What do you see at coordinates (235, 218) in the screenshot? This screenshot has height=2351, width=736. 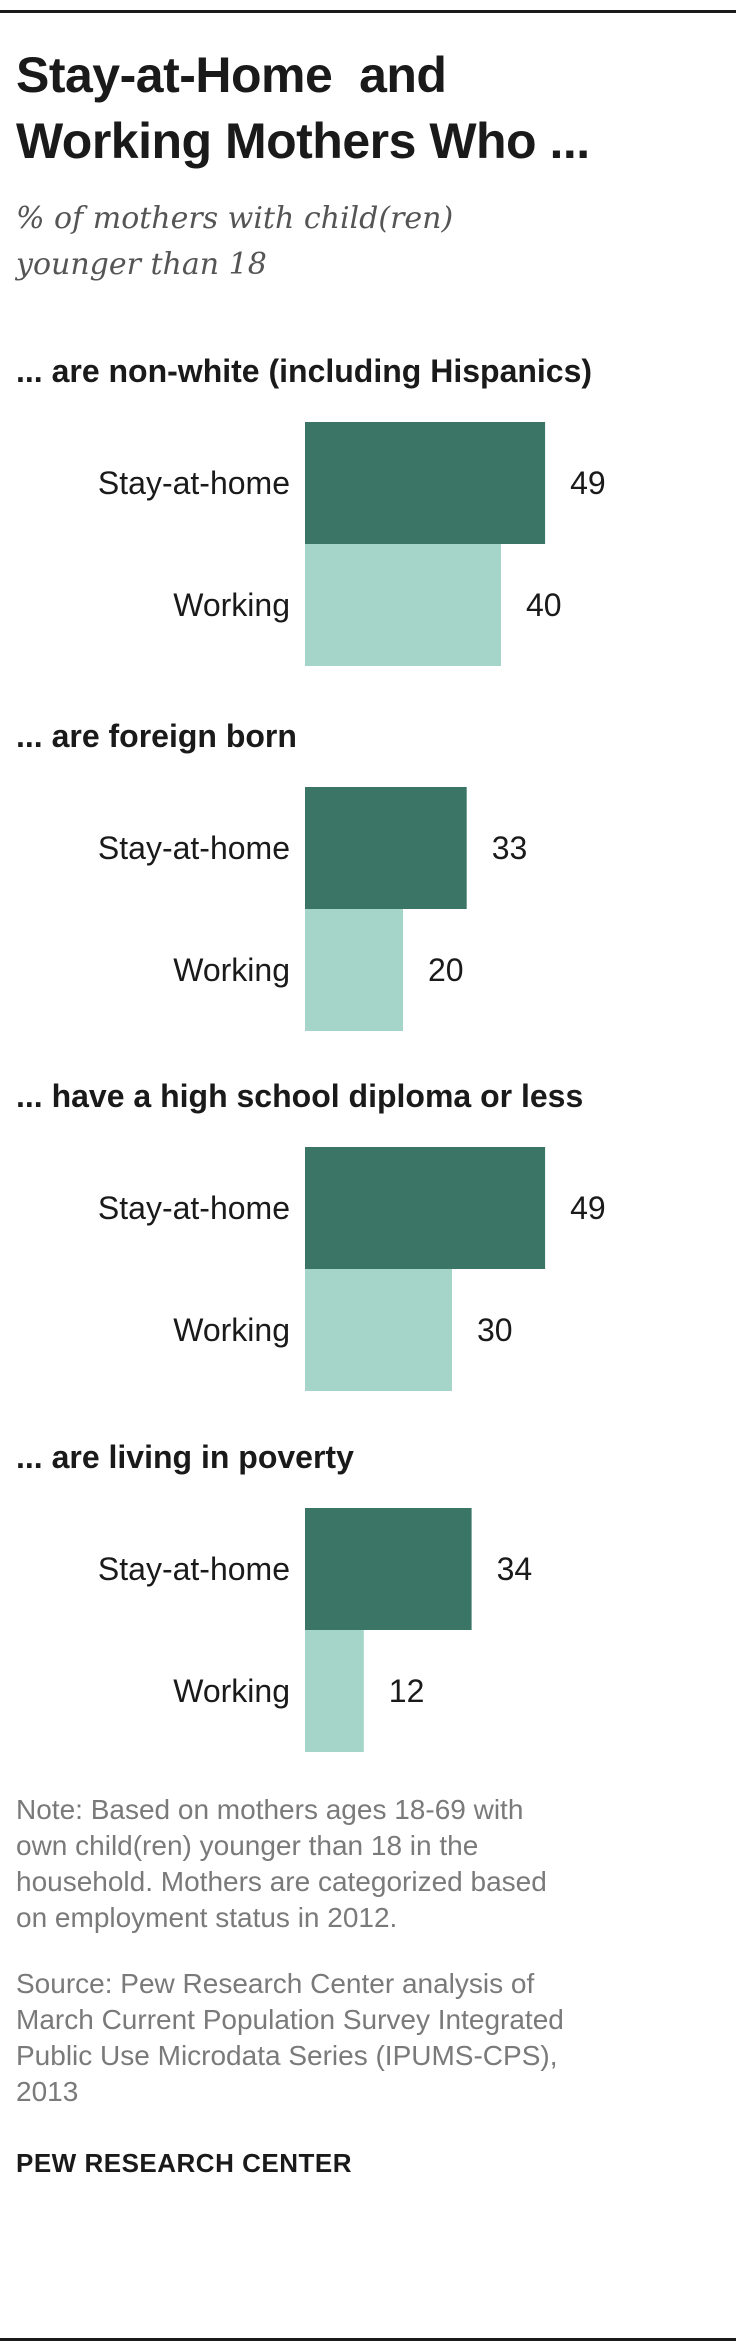 I see `subtitle-line-1: % of mothers with child(ren)` at bounding box center [235, 218].